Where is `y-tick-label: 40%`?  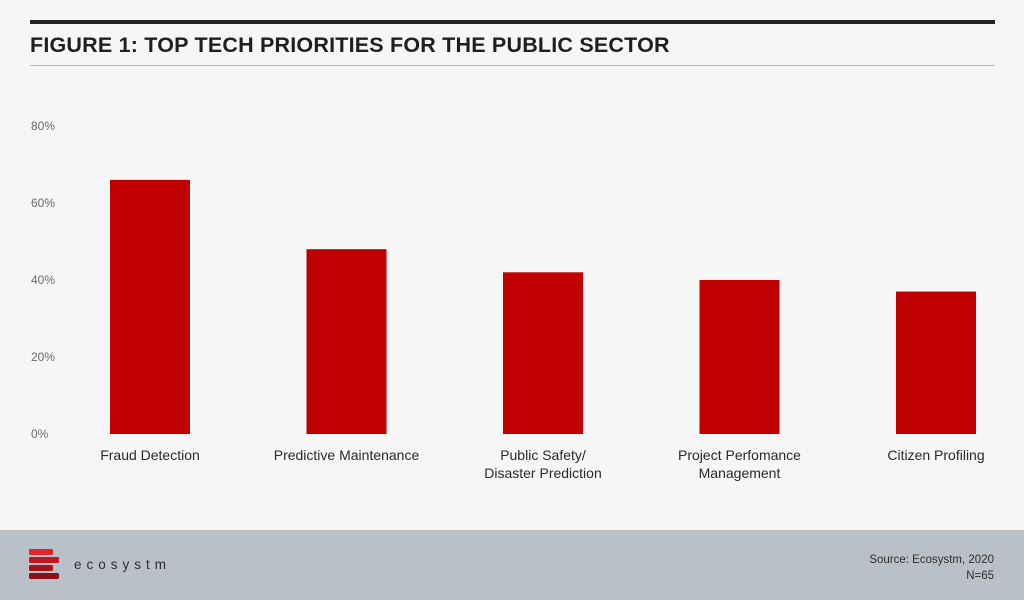
y-tick-label: 40% is located at coordinates (43, 280).